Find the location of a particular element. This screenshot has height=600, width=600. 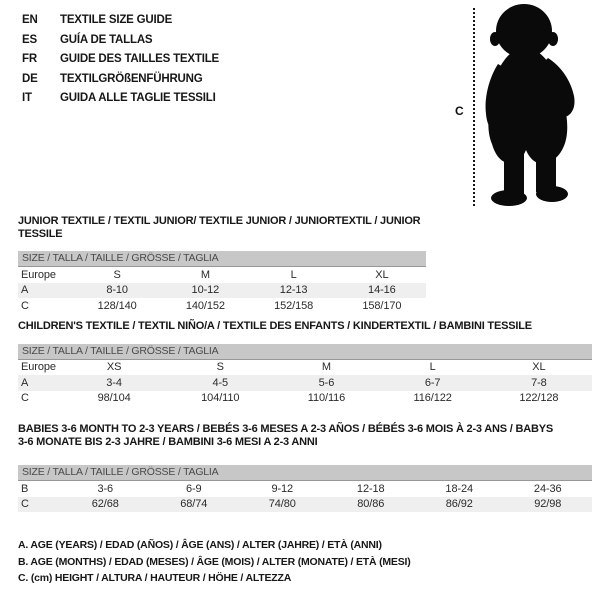

size-cell: 74/80 is located at coordinates (282, 504).